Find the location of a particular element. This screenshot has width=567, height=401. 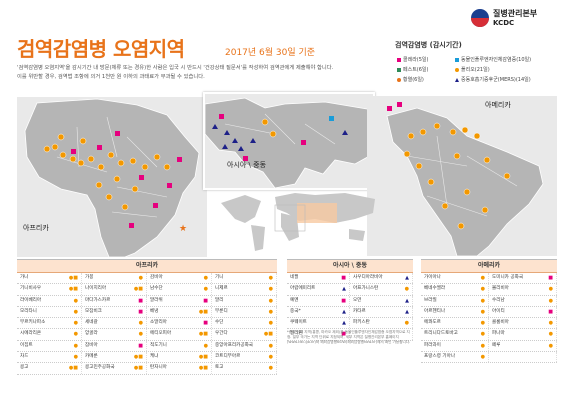

country-name: 탄자니아 is located at coordinates (158, 368).